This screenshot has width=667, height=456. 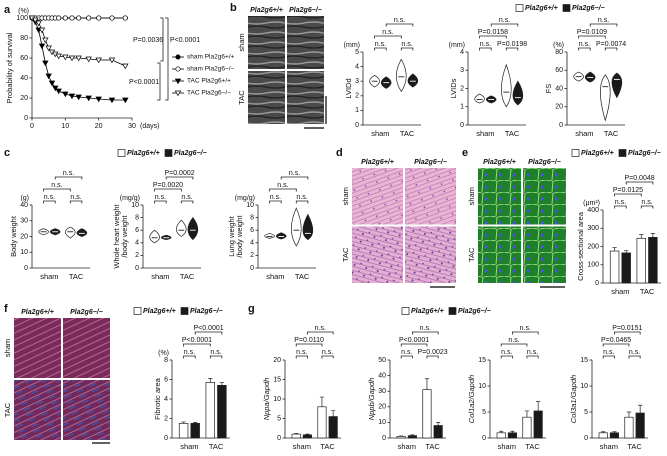 I want to click on row-label: TAC, so click(x=241, y=97).